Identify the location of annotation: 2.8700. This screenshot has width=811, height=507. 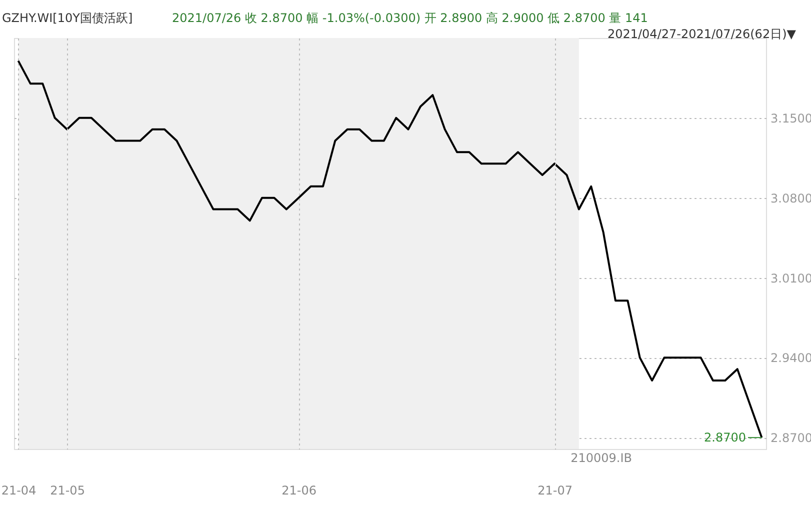
(725, 437).